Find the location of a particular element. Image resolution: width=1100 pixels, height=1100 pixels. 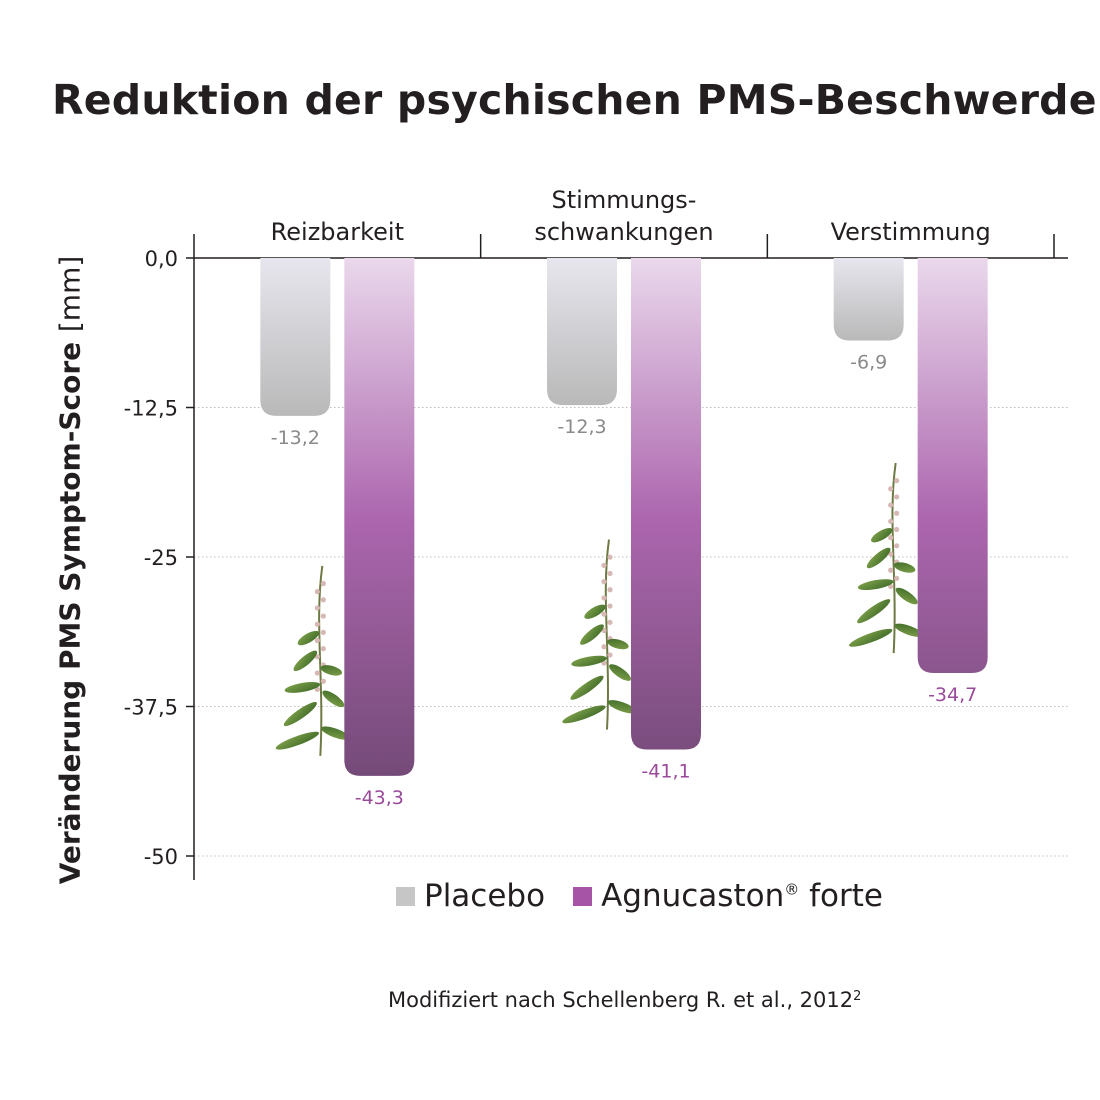

legend-label-agnucaston: Agnucaston® forte is located at coordinates (742, 896).